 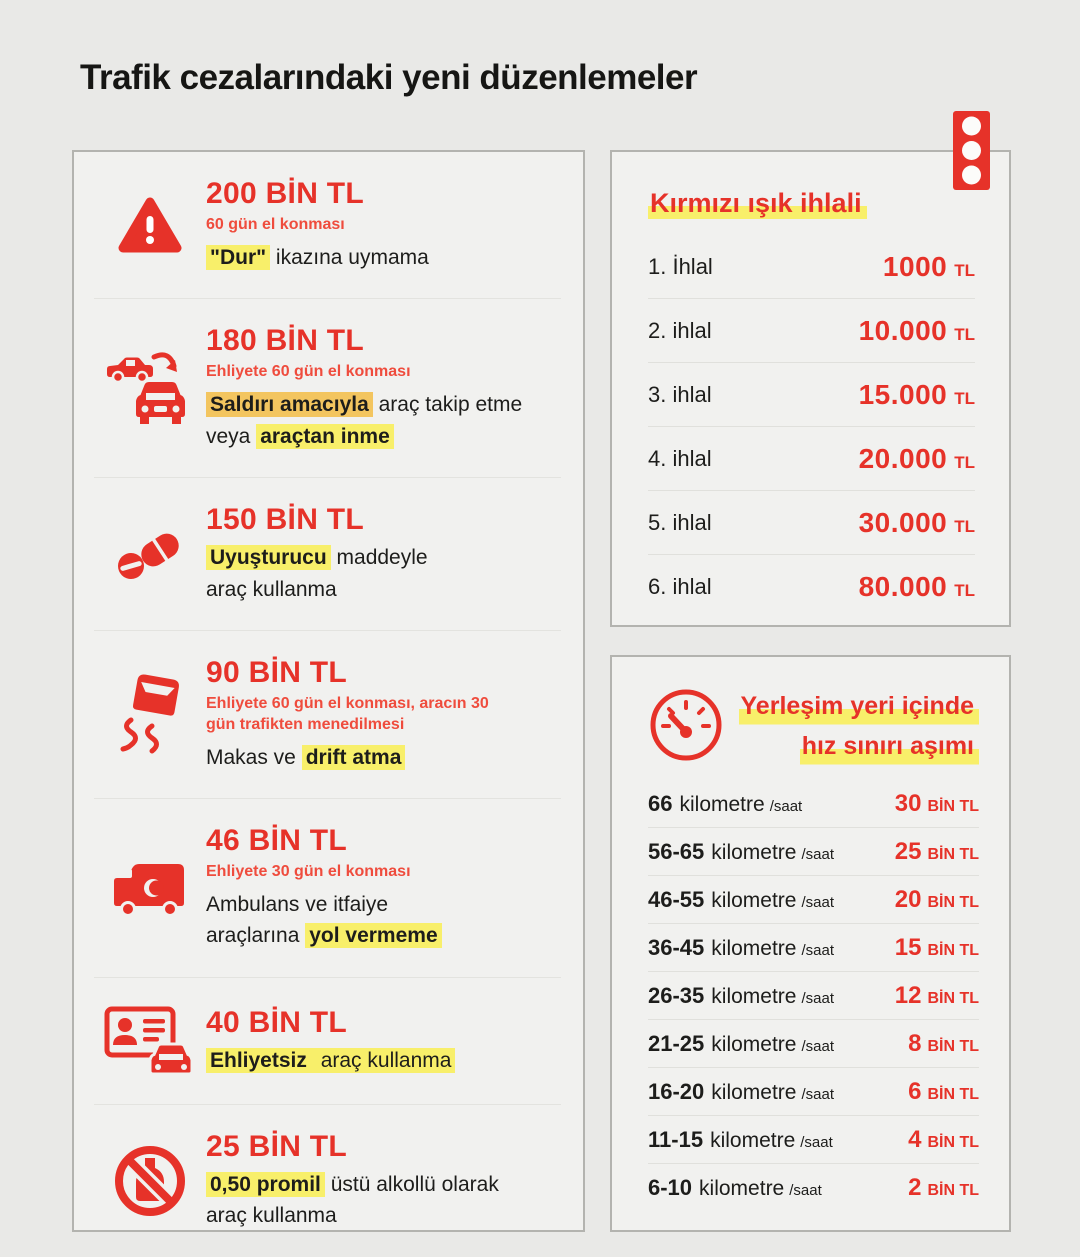 I want to click on speed-row: 11-15 kilometre/saat 4 BİN TL, so click(x=813, y=1140).